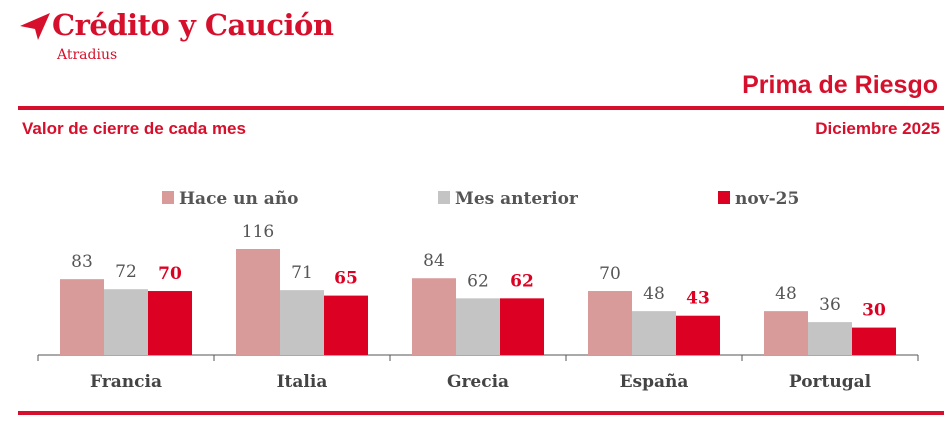 The image size is (952, 423). Describe the element at coordinates (654, 382) in the screenshot. I see `category-label-espana: España` at that location.